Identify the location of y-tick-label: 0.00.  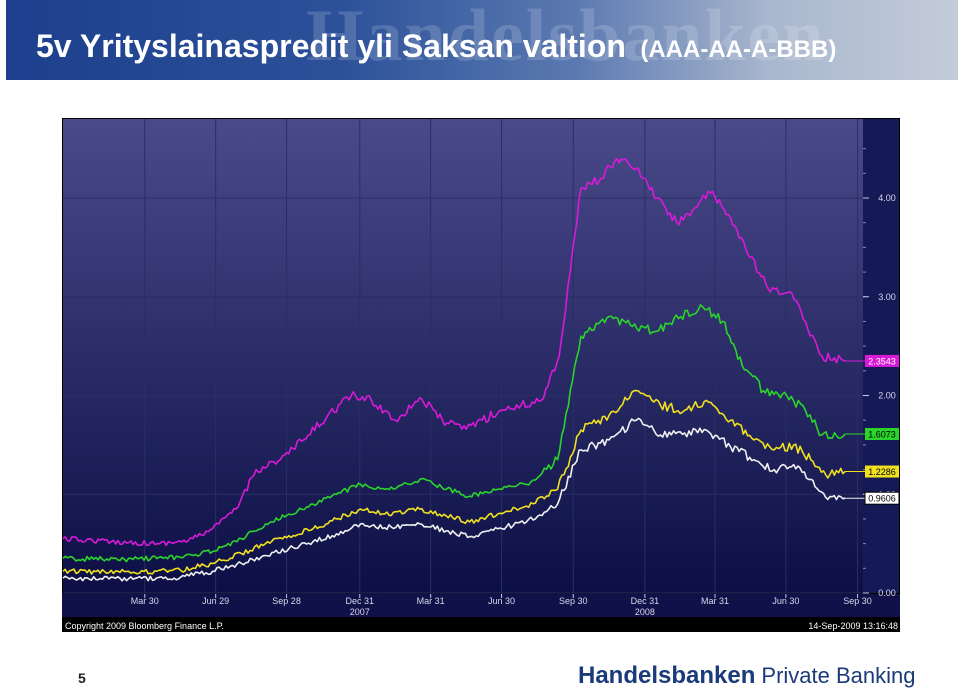
(887, 593).